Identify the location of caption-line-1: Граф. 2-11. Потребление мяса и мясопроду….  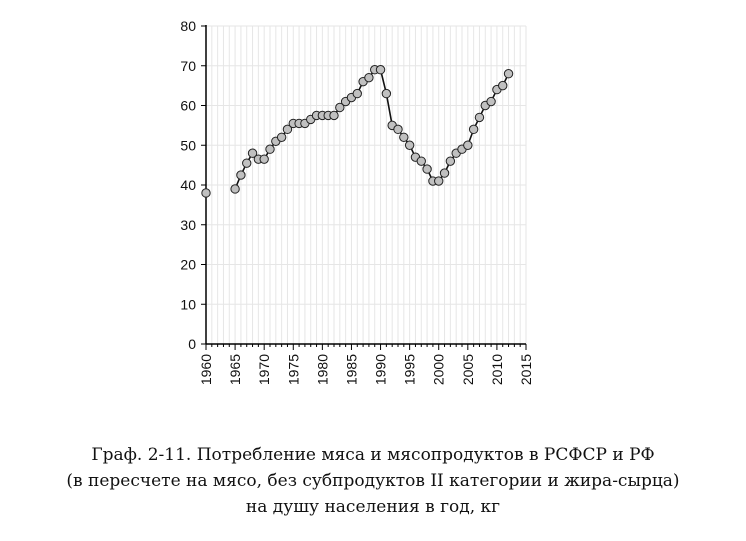
(373, 455).